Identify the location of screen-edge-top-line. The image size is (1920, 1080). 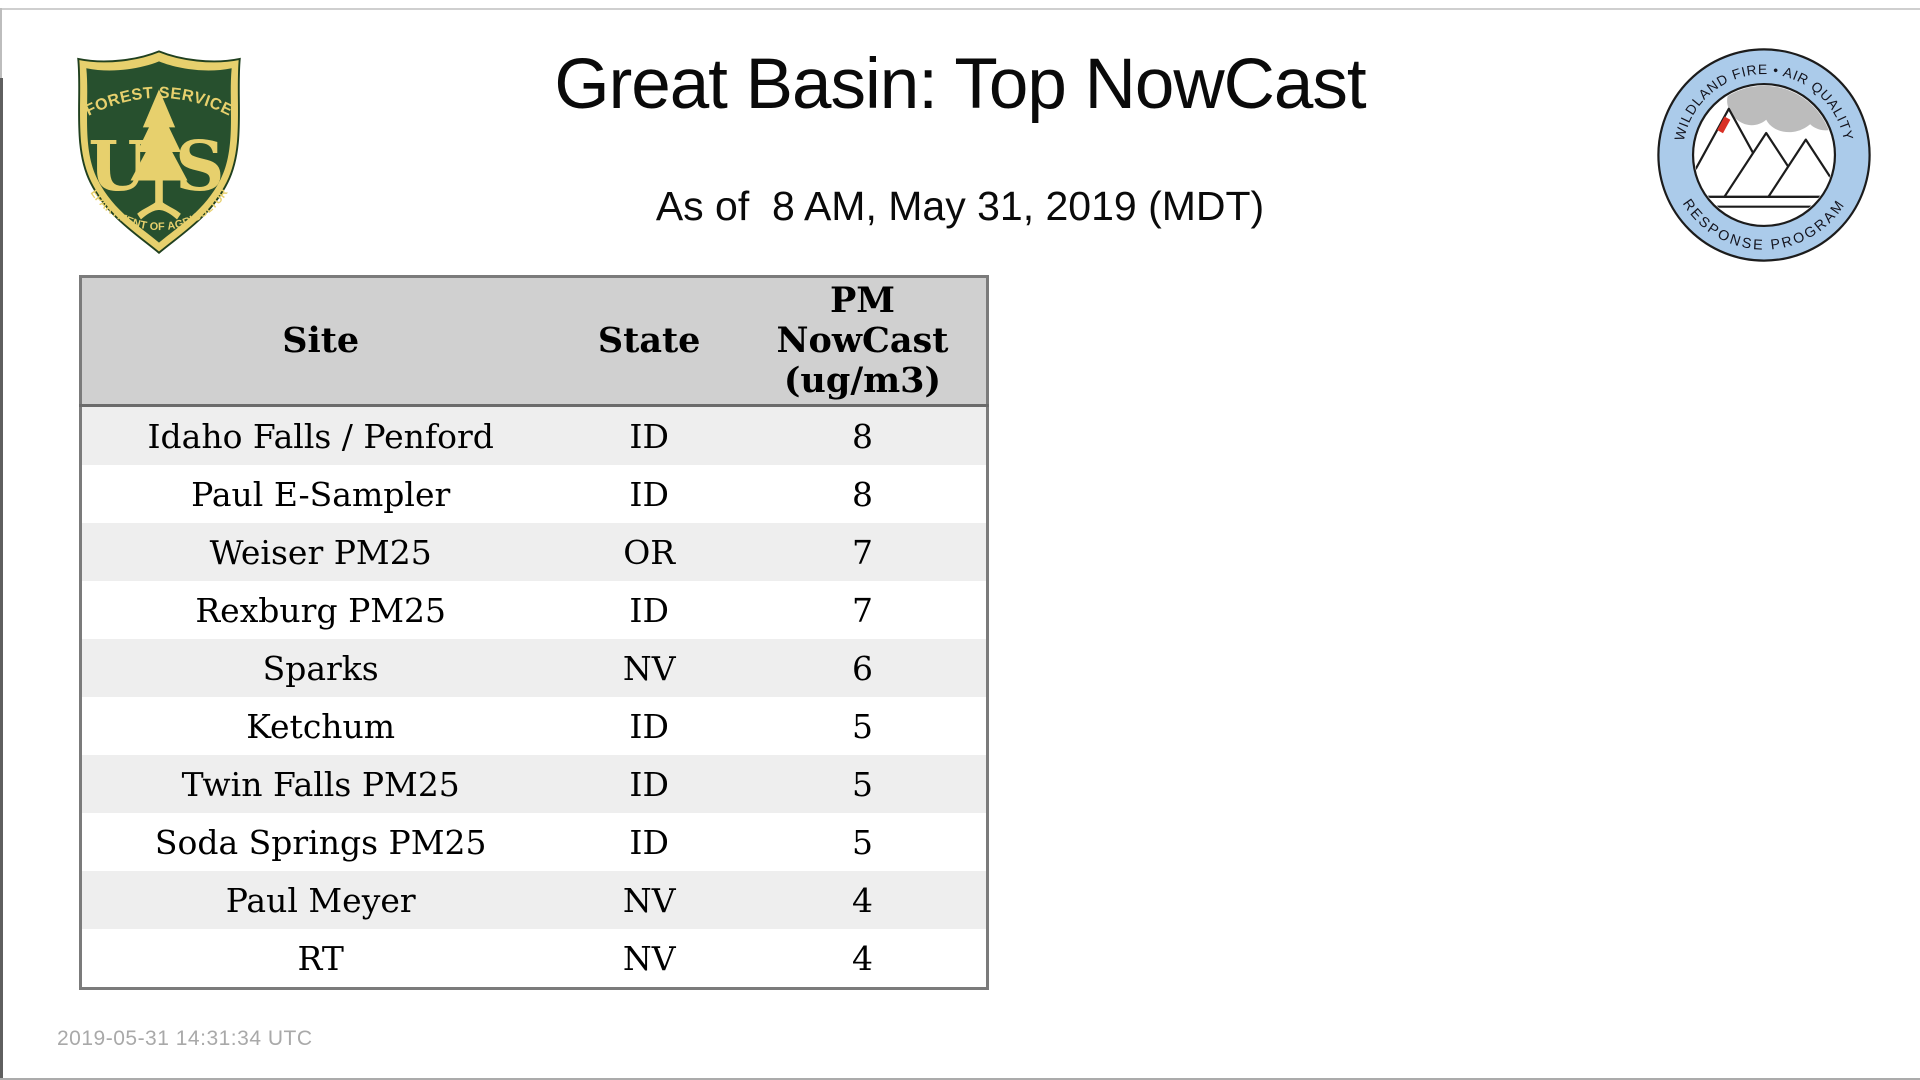
(960, 9).